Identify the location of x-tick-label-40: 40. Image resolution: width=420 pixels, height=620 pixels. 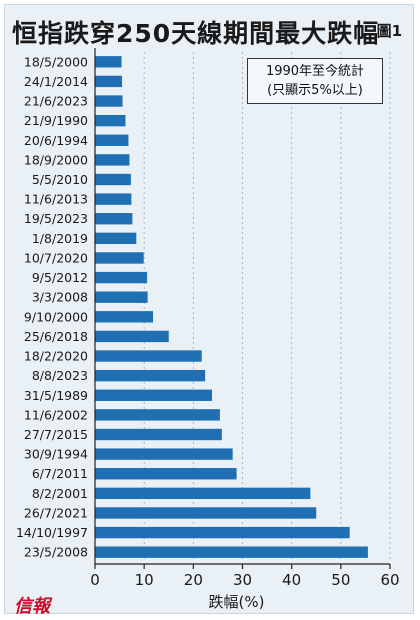
(291, 580).